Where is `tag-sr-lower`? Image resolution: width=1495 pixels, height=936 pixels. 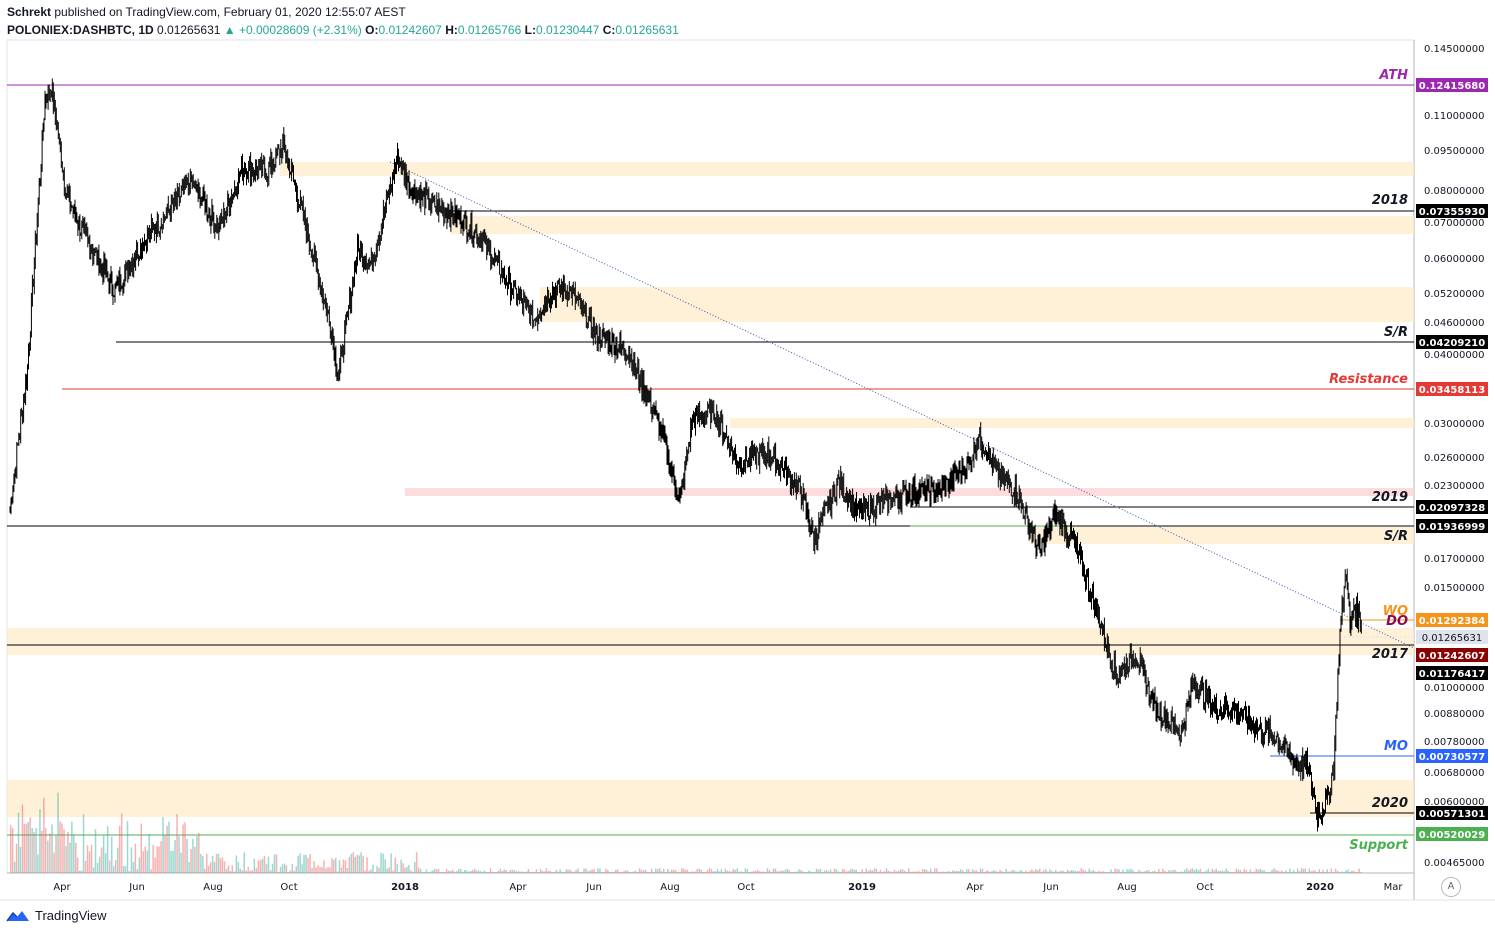
tag-sr-lower is located at coordinates (1452, 526).